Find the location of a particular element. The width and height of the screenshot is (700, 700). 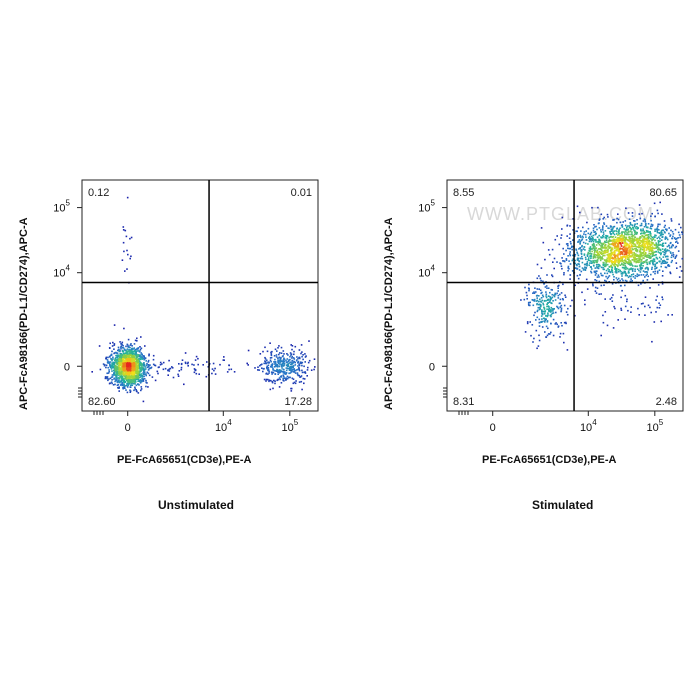

x-tick-label: 104 is located at coordinates (223, 426).